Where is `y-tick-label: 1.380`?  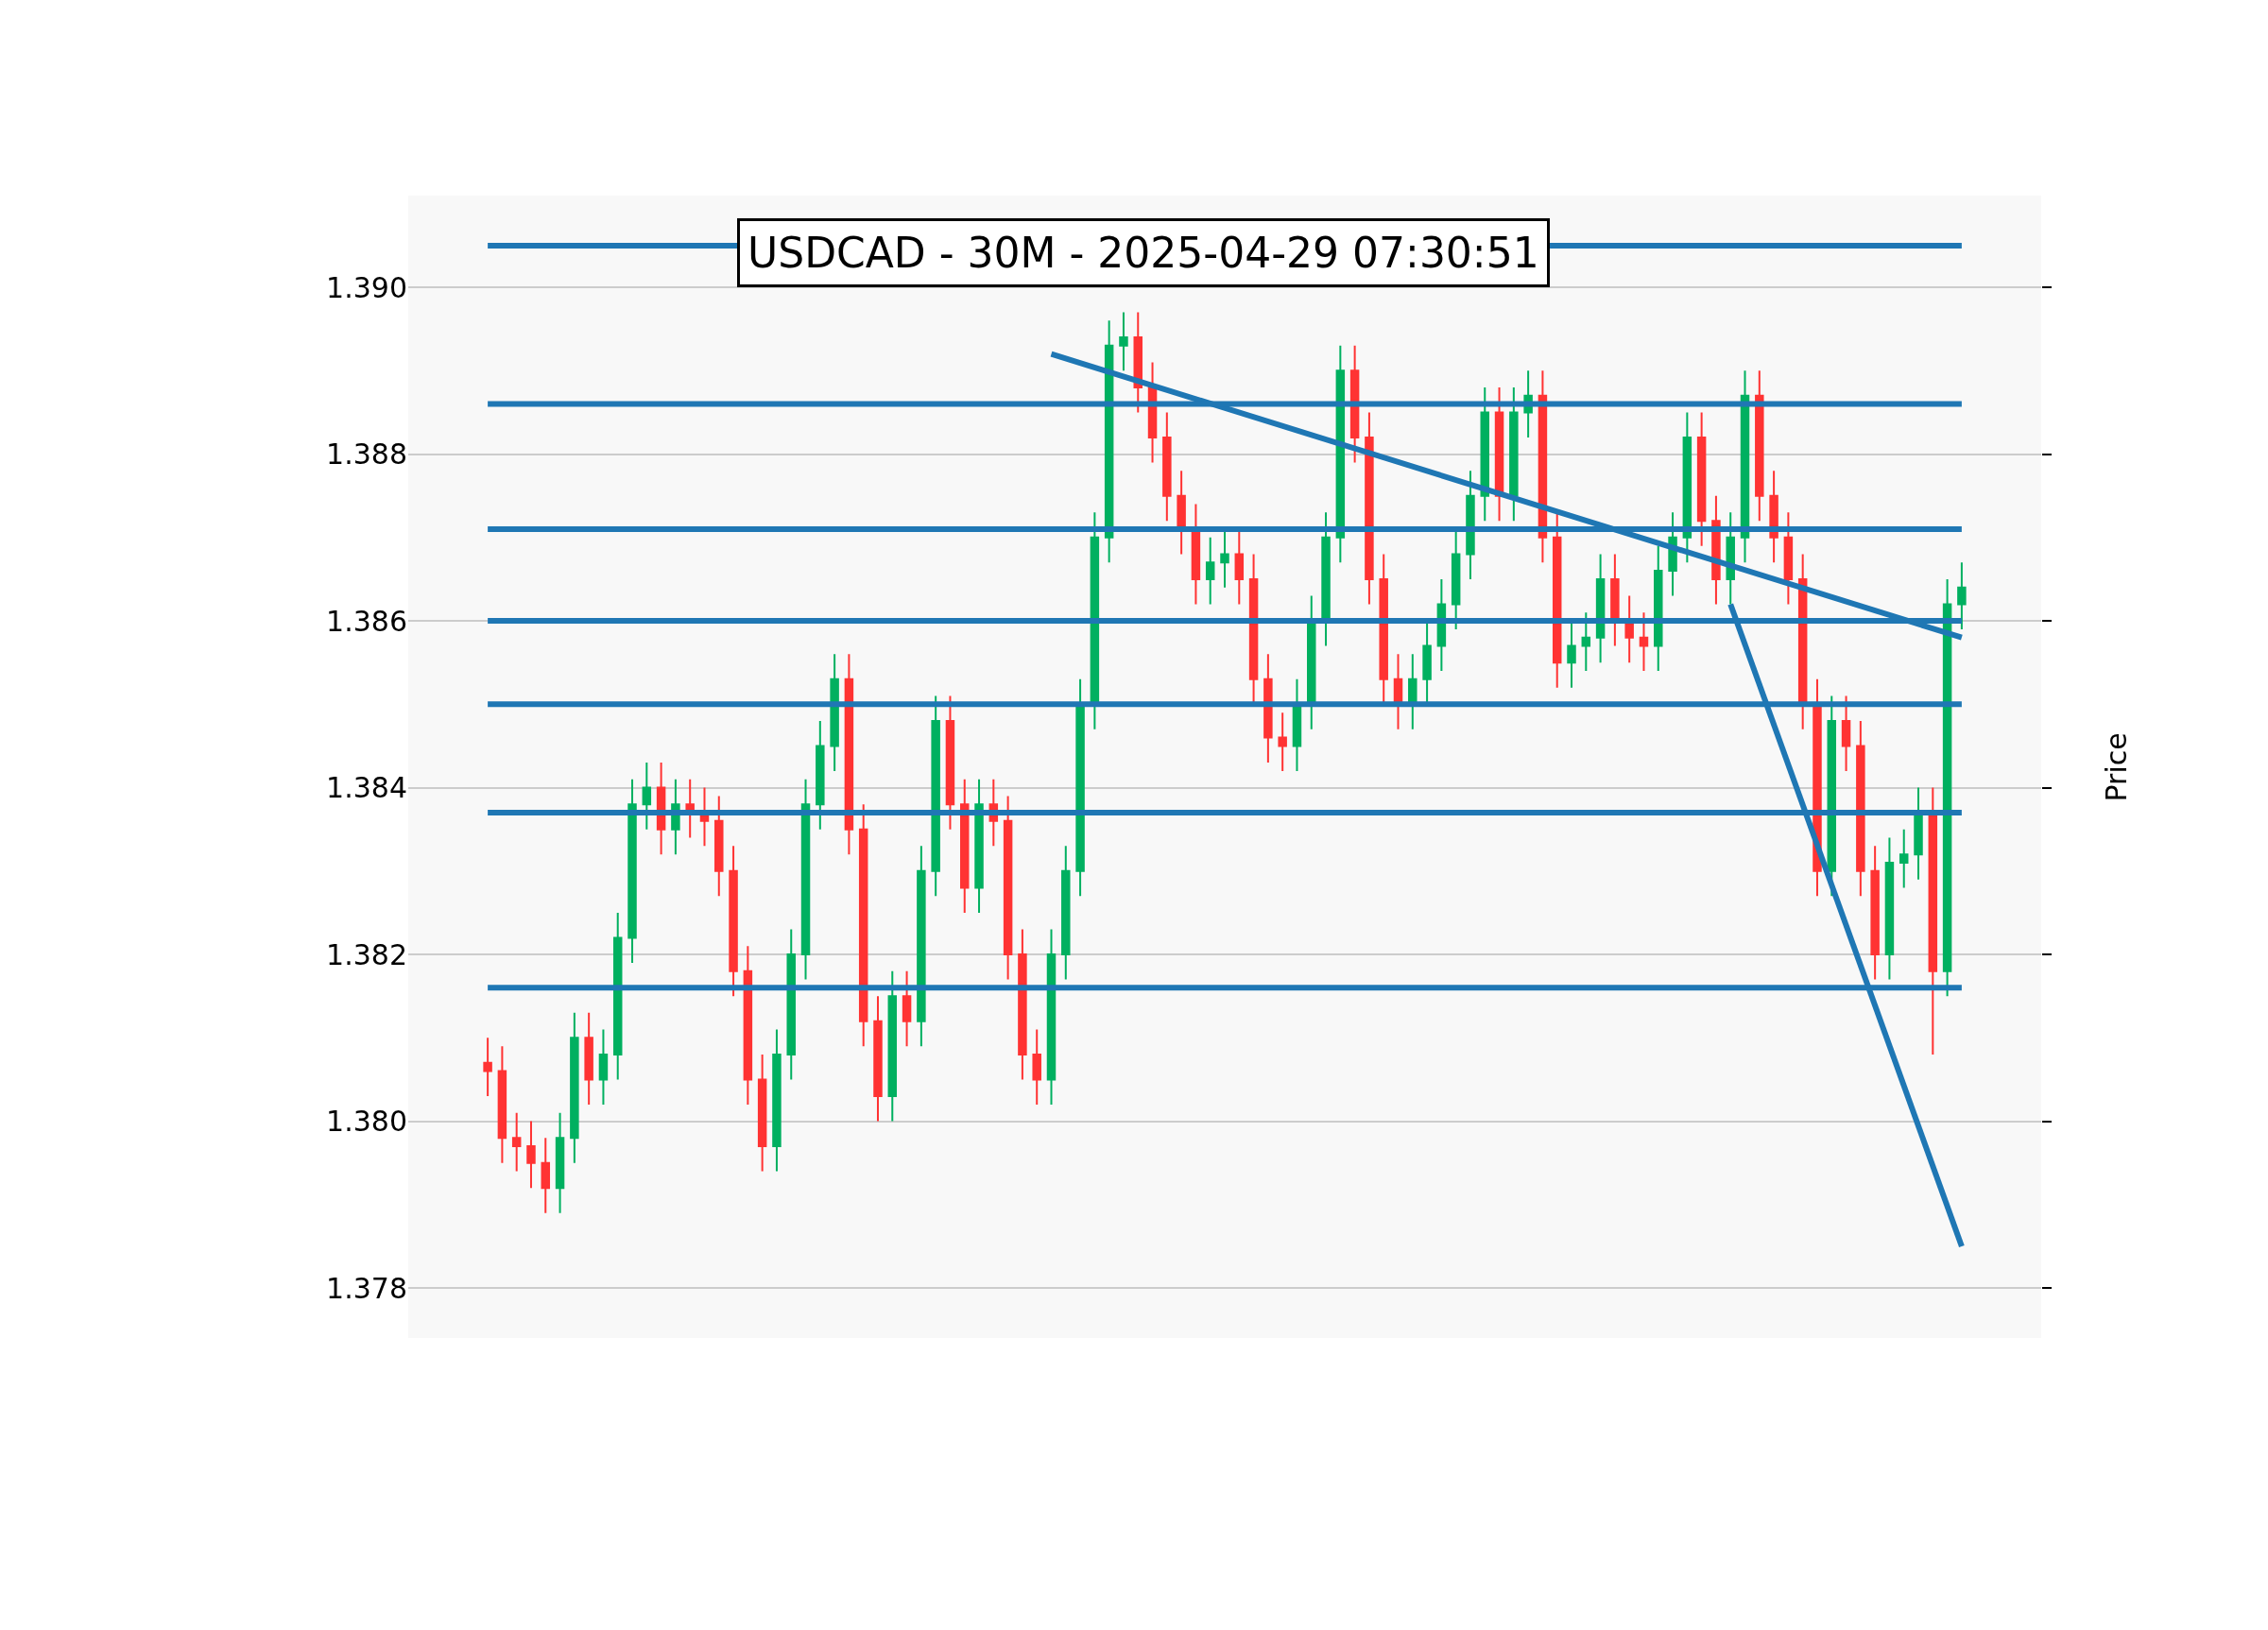 y-tick-label: 1.380 is located at coordinates (366, 1122).